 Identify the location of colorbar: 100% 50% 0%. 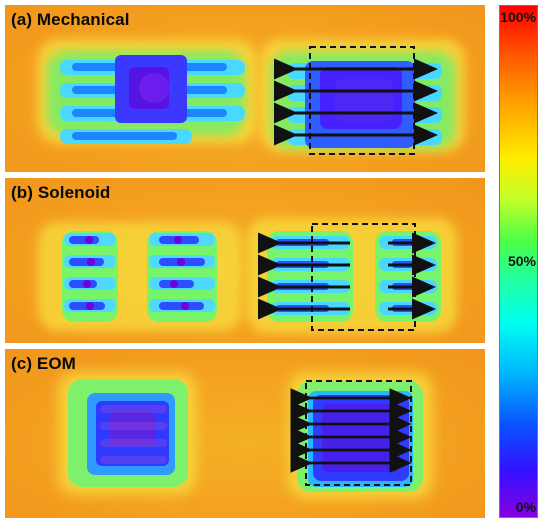
(518, 261).